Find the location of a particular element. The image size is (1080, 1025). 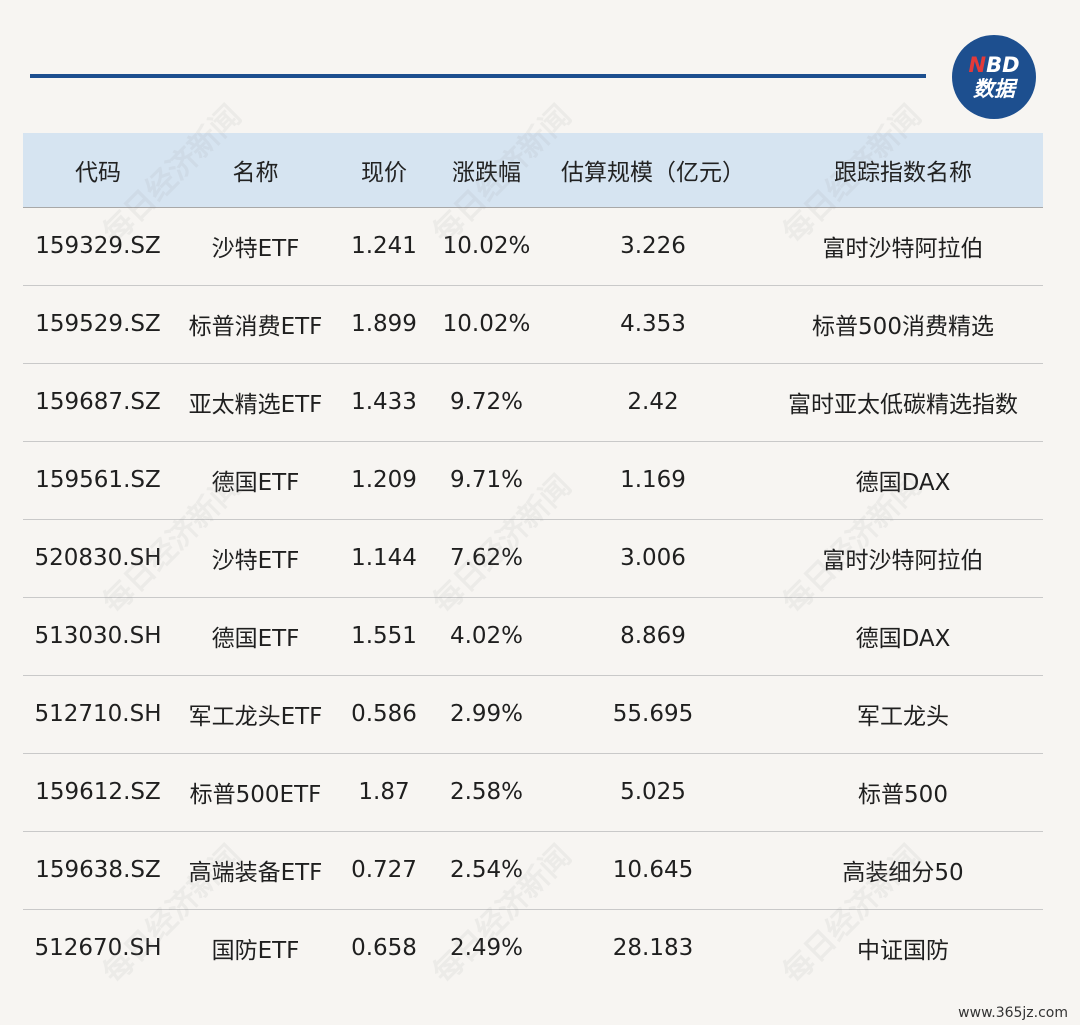

cell-code: 159561.SZ is located at coordinates (98, 480).